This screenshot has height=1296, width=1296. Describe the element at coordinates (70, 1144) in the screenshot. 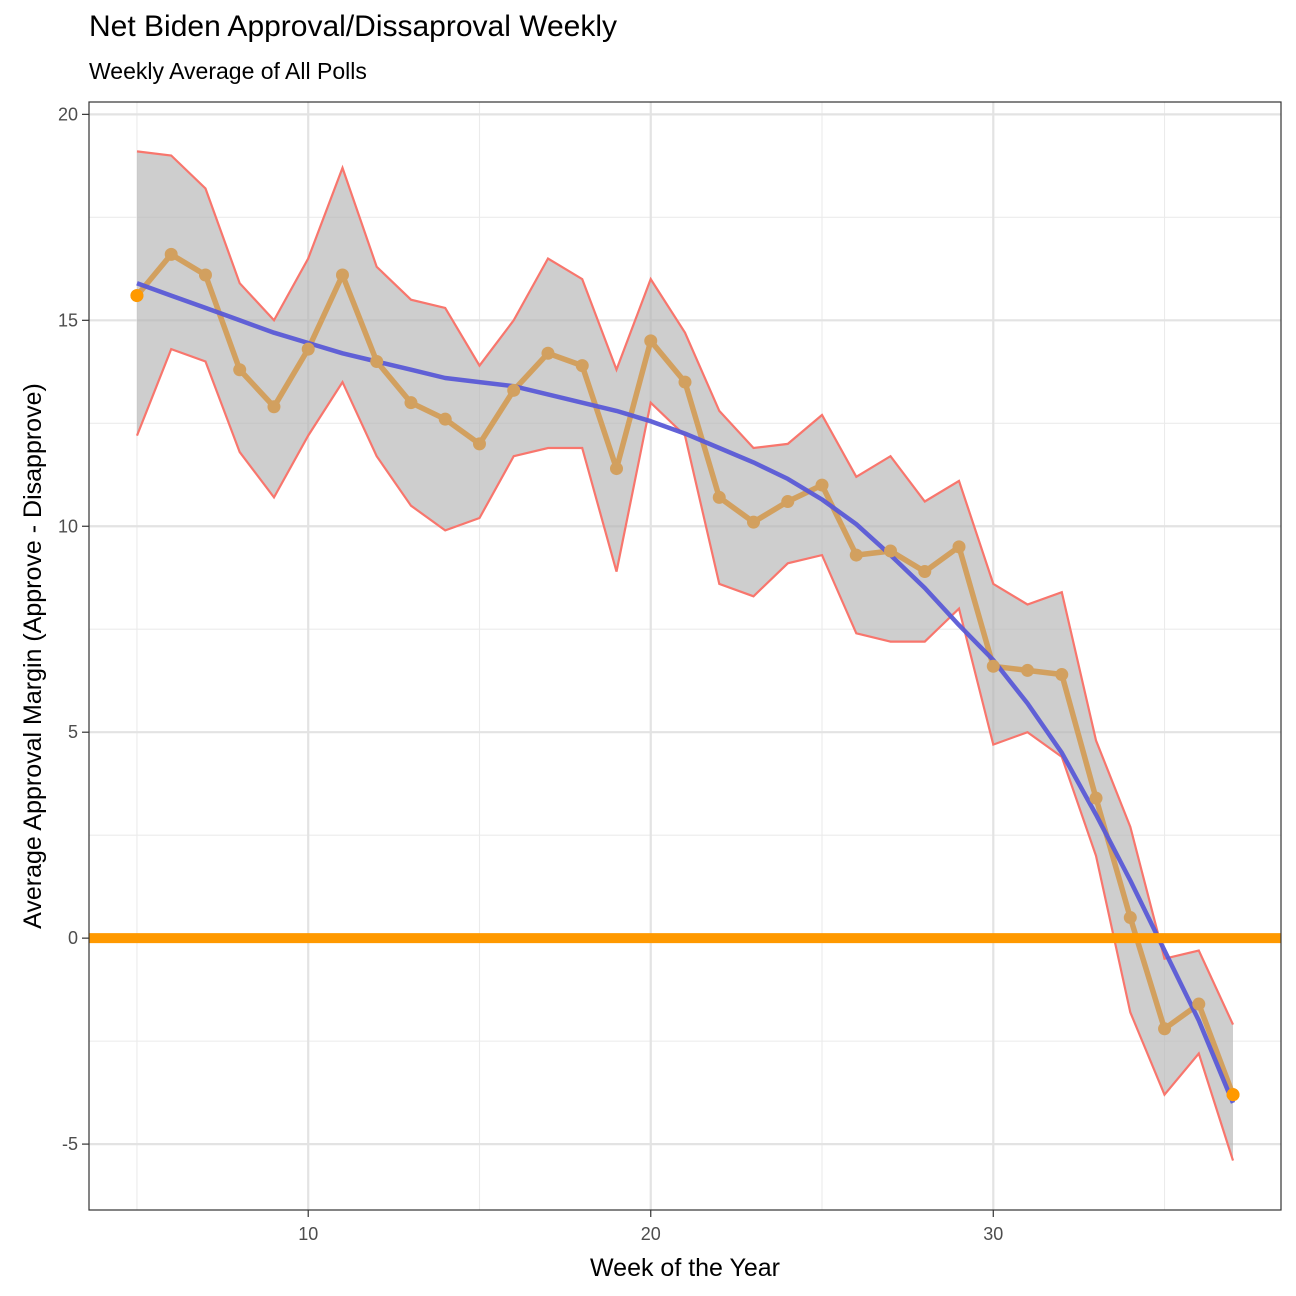

I see `y-tick-label: -5` at that location.